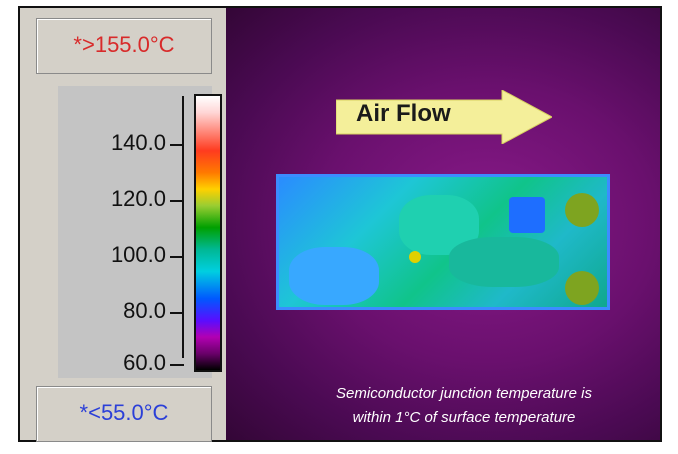 The height and width of the screenshot is (454, 678). I want to click on tick-label-80: 80.0, so click(144, 310).